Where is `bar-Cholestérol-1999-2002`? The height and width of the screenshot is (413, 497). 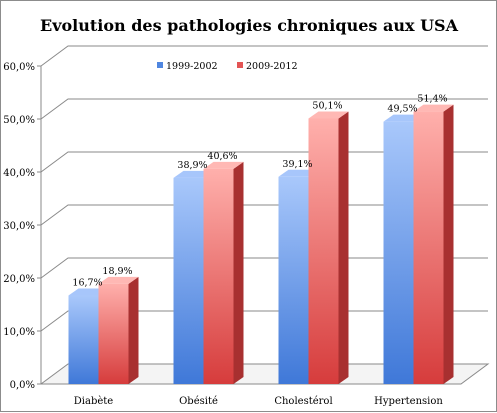
bar-Cholestérol-1999-2002 is located at coordinates (293, 280).